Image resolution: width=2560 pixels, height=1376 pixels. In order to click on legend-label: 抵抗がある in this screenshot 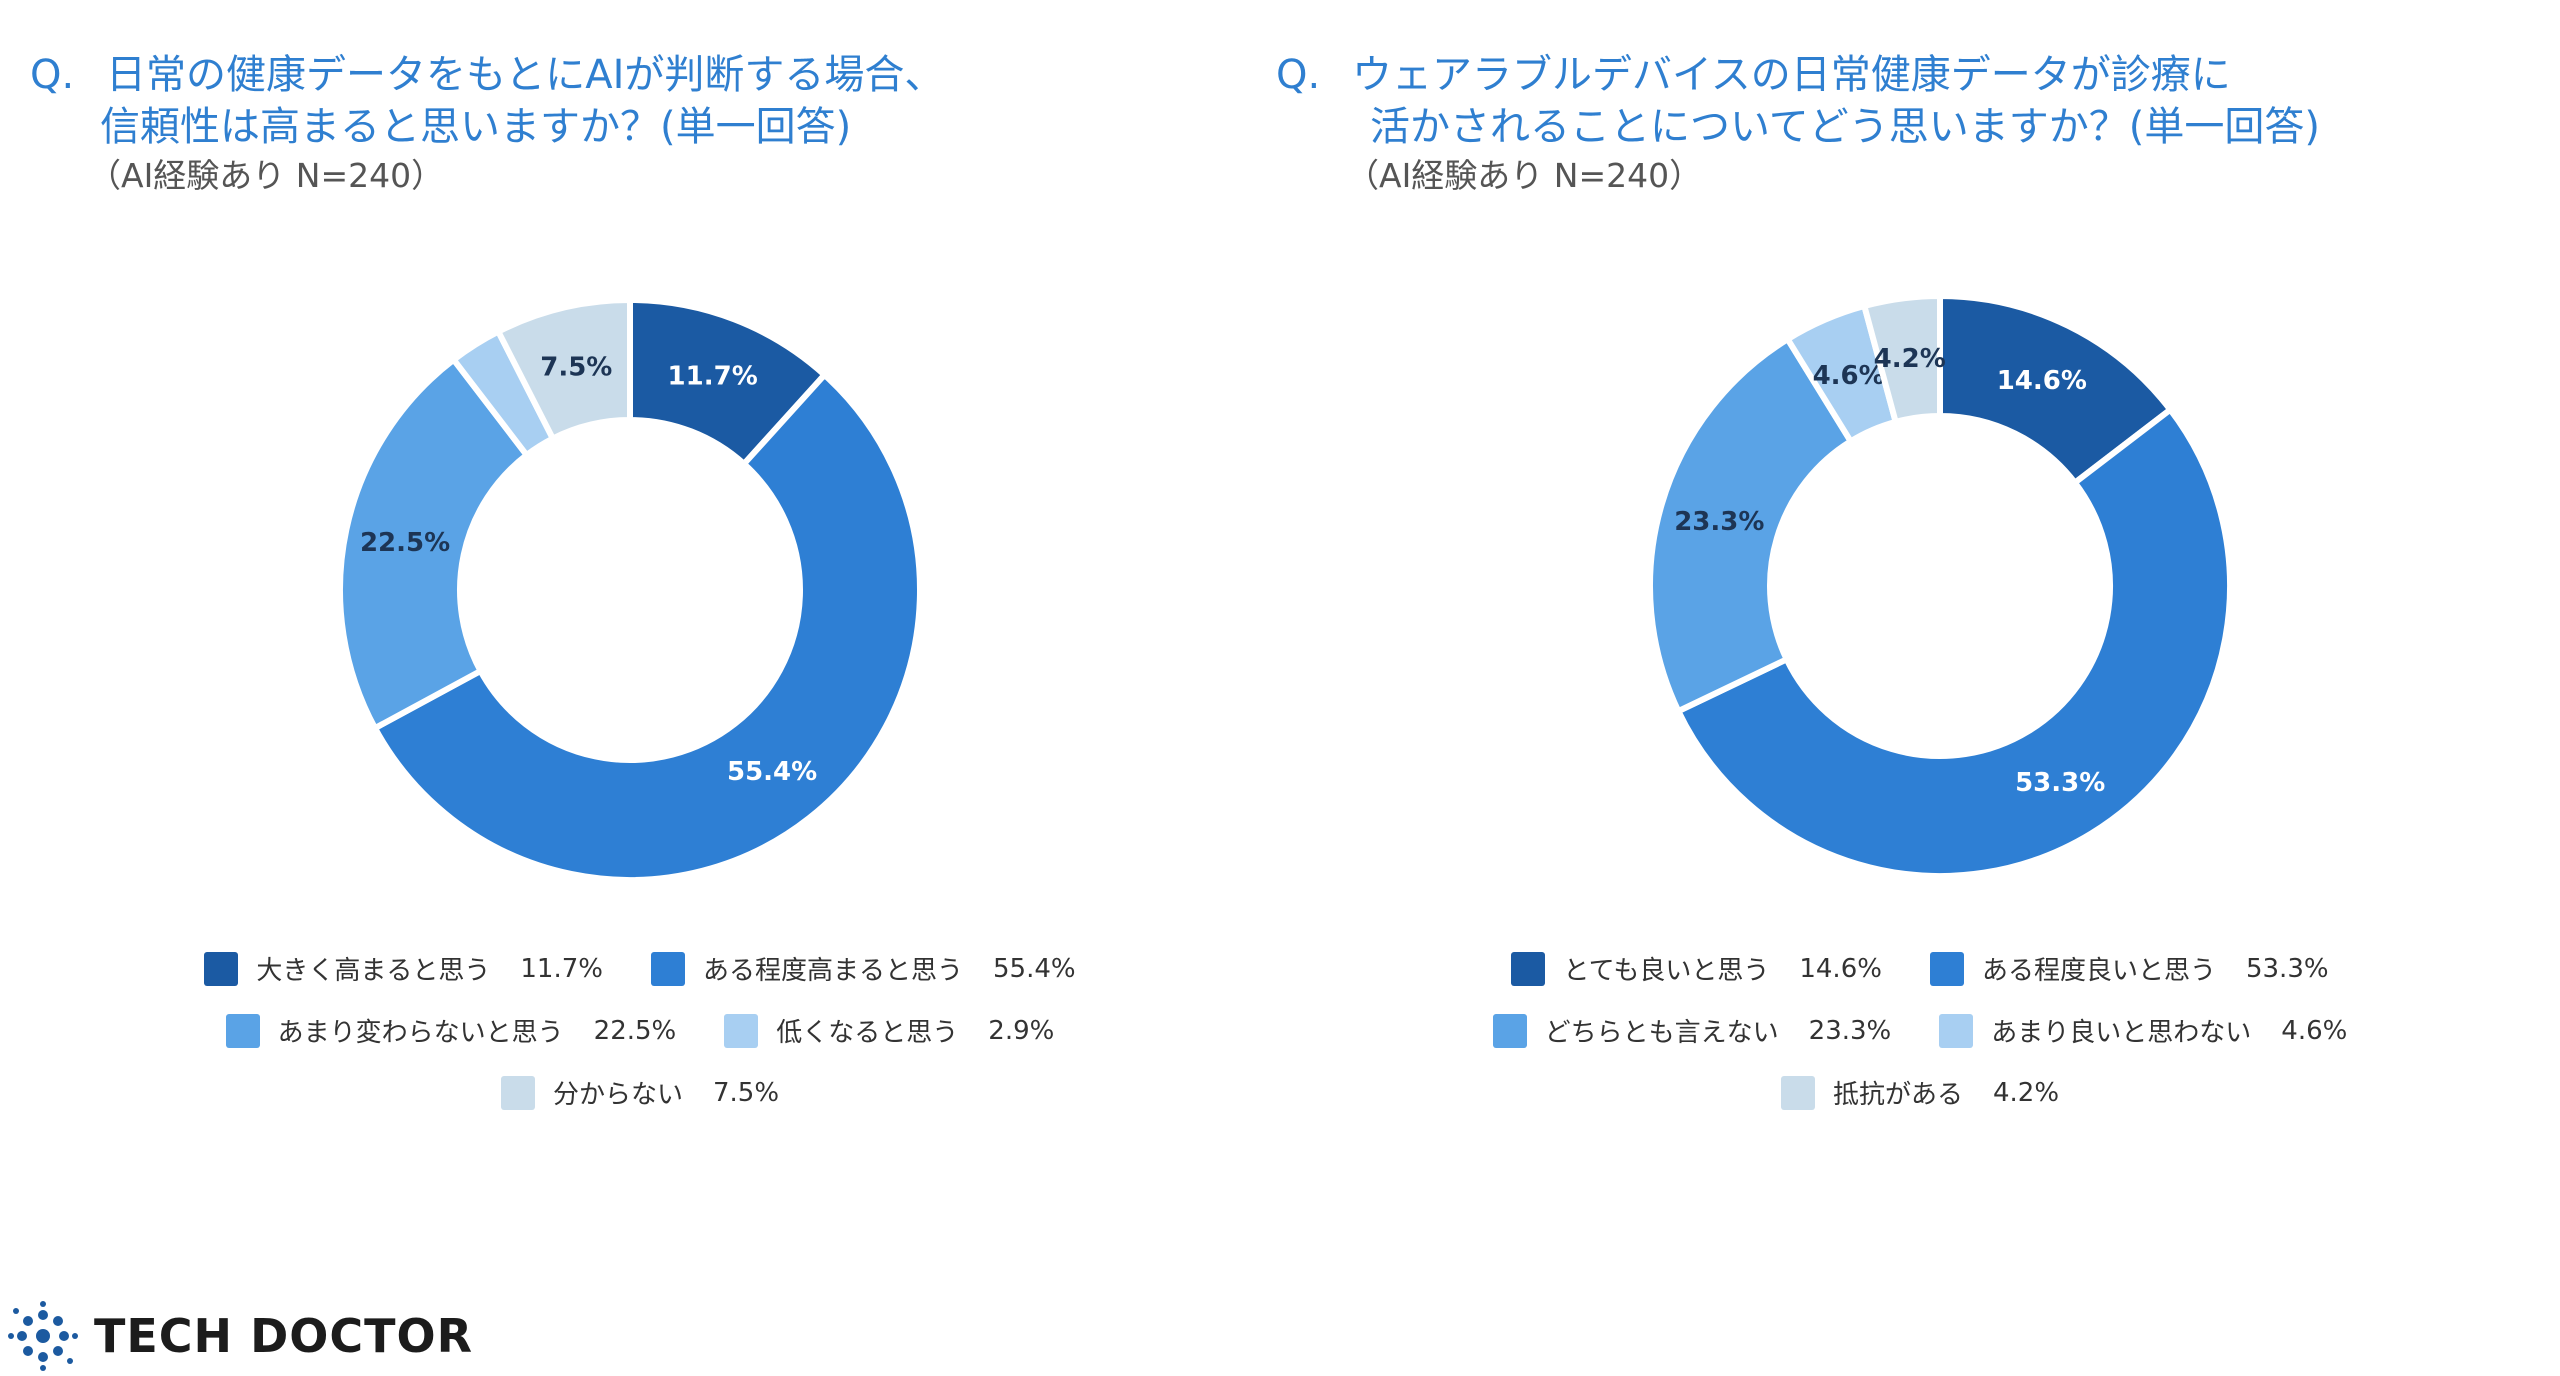, I will do `click(1897, 1095)`.